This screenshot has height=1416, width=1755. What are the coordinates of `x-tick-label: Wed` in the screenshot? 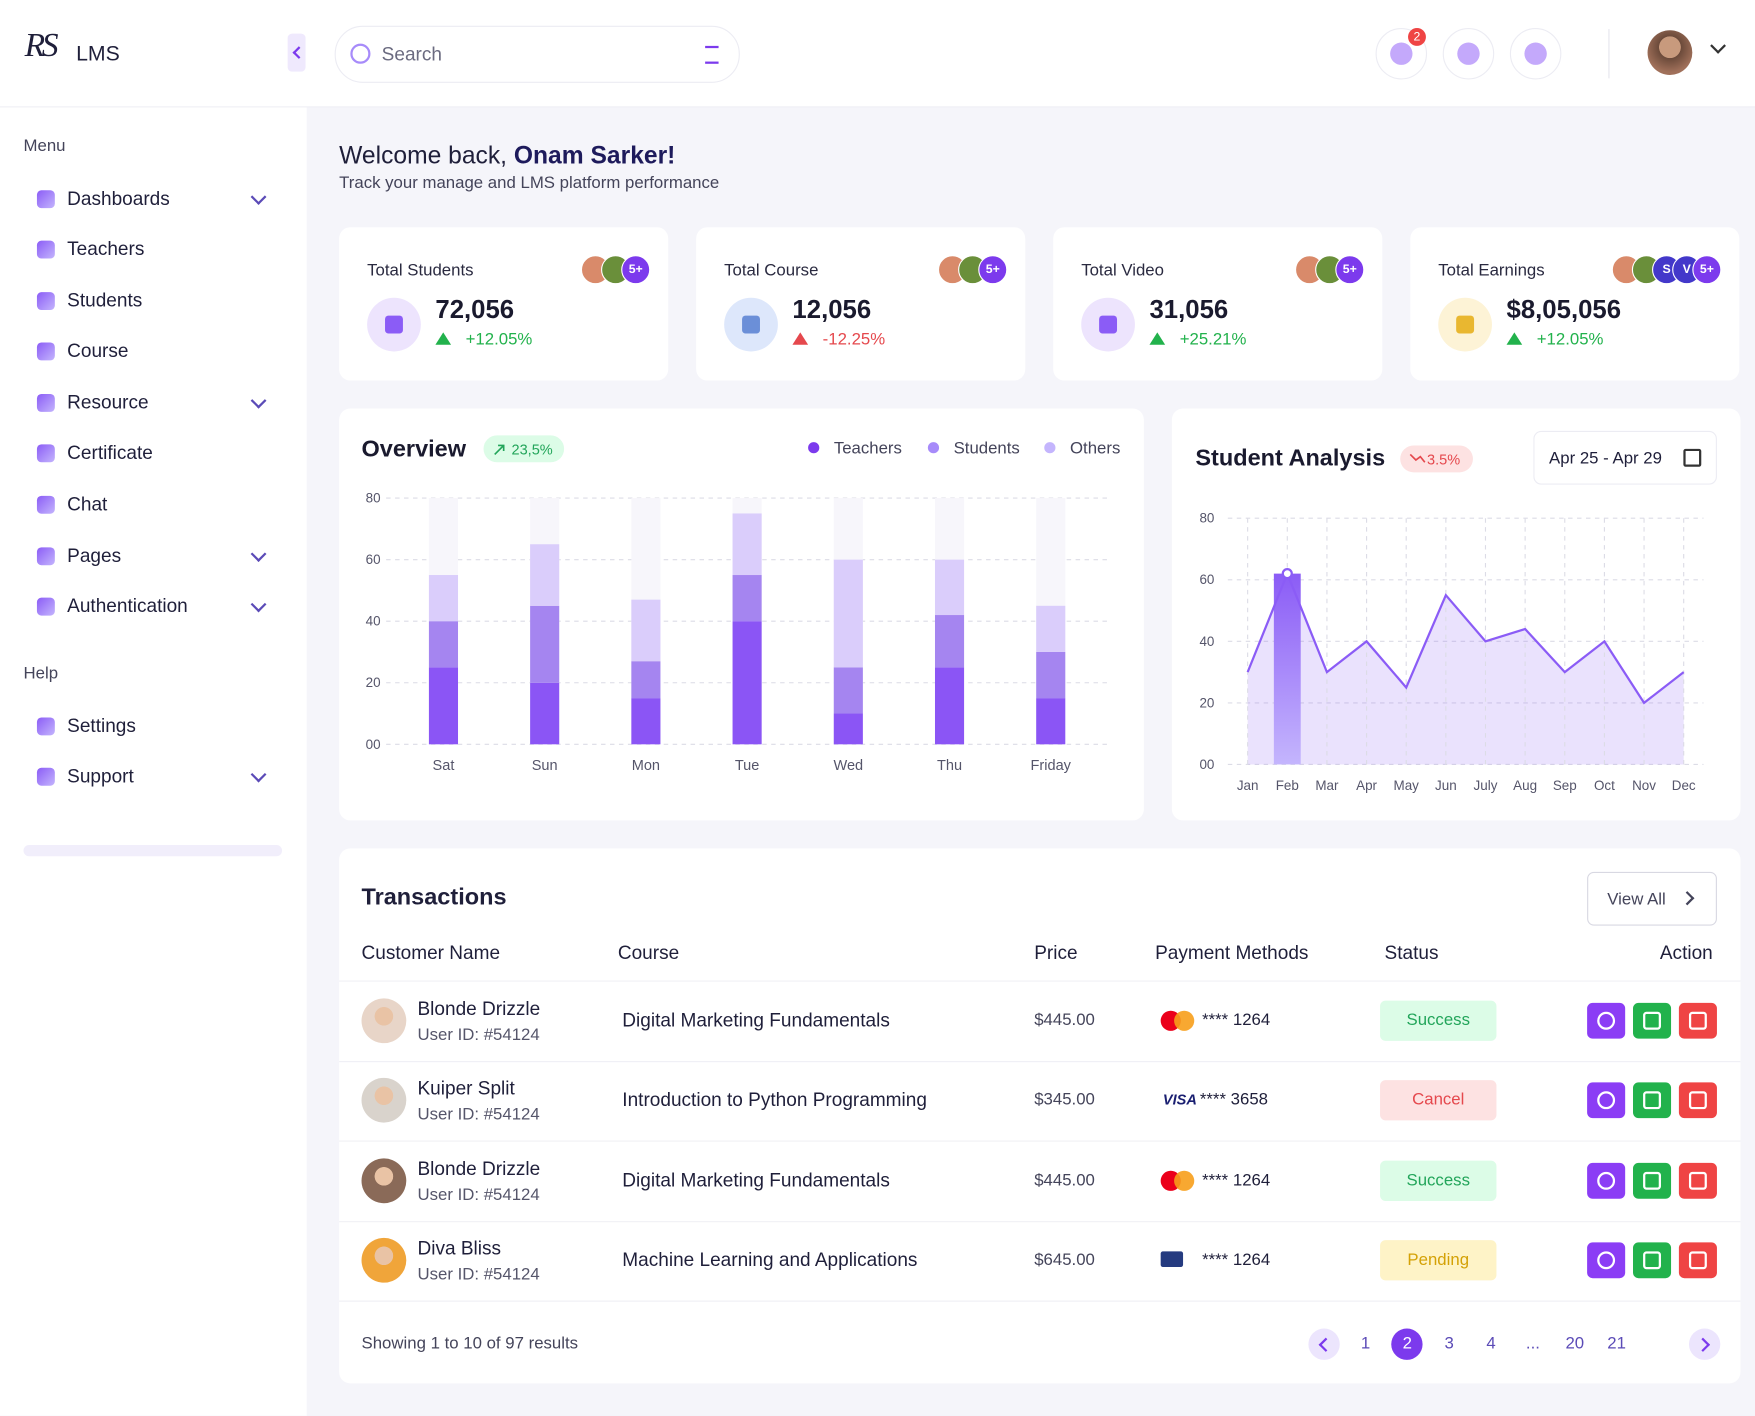 It's located at (848, 766).